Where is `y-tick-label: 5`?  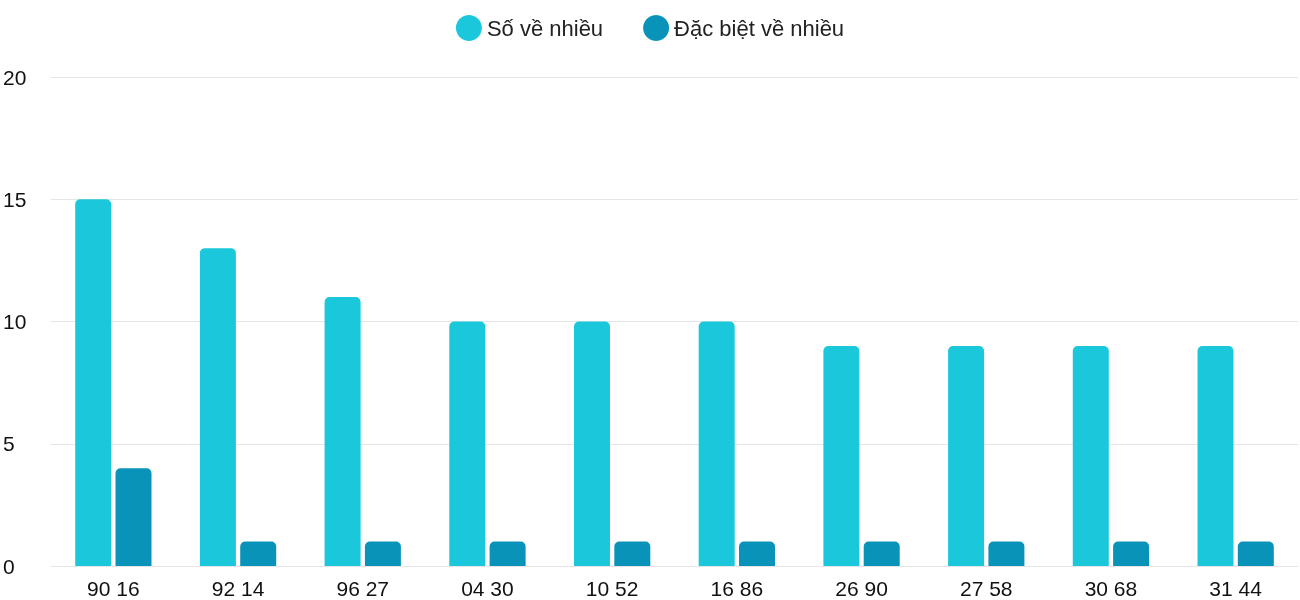 y-tick-label: 5 is located at coordinates (9, 444).